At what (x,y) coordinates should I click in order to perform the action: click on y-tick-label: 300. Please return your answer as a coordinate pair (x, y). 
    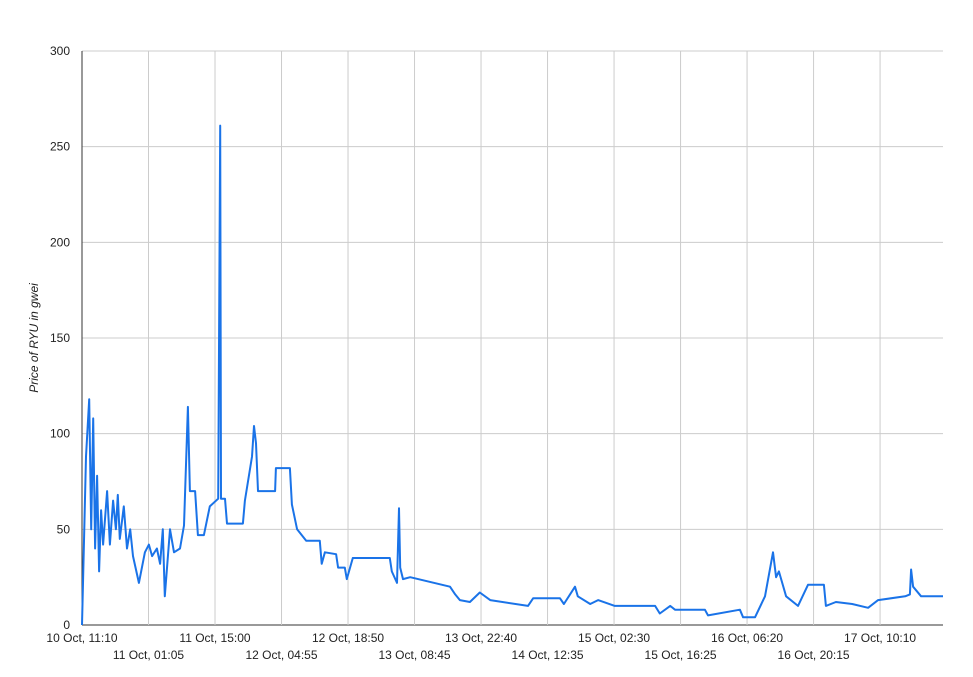
    Looking at the image, I should click on (60, 51).